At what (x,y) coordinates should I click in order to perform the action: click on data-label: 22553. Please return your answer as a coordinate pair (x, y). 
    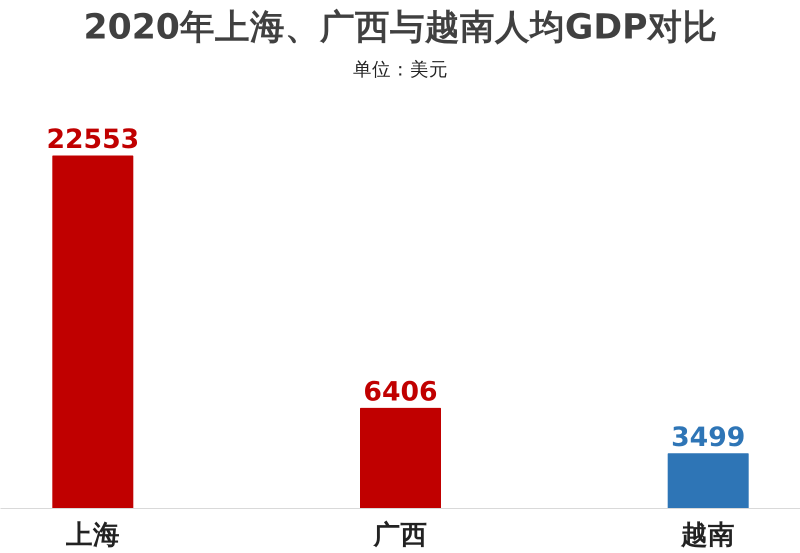
    Looking at the image, I should click on (93, 139).